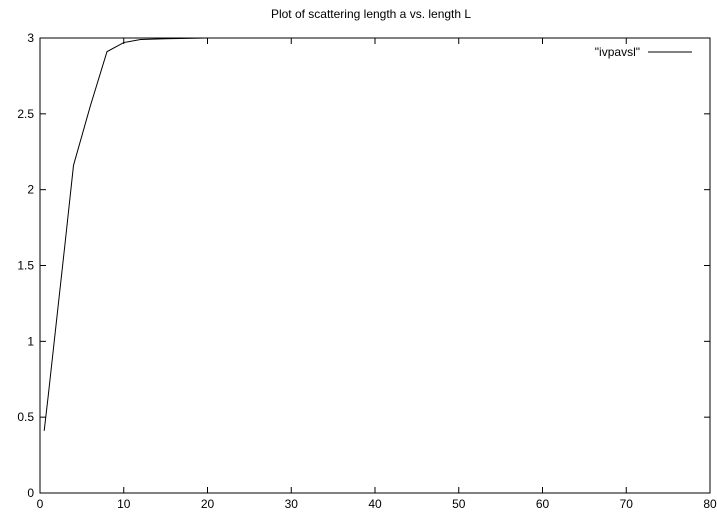 This screenshot has width=717, height=523. I want to click on x-tick-label: 0, so click(40, 504).